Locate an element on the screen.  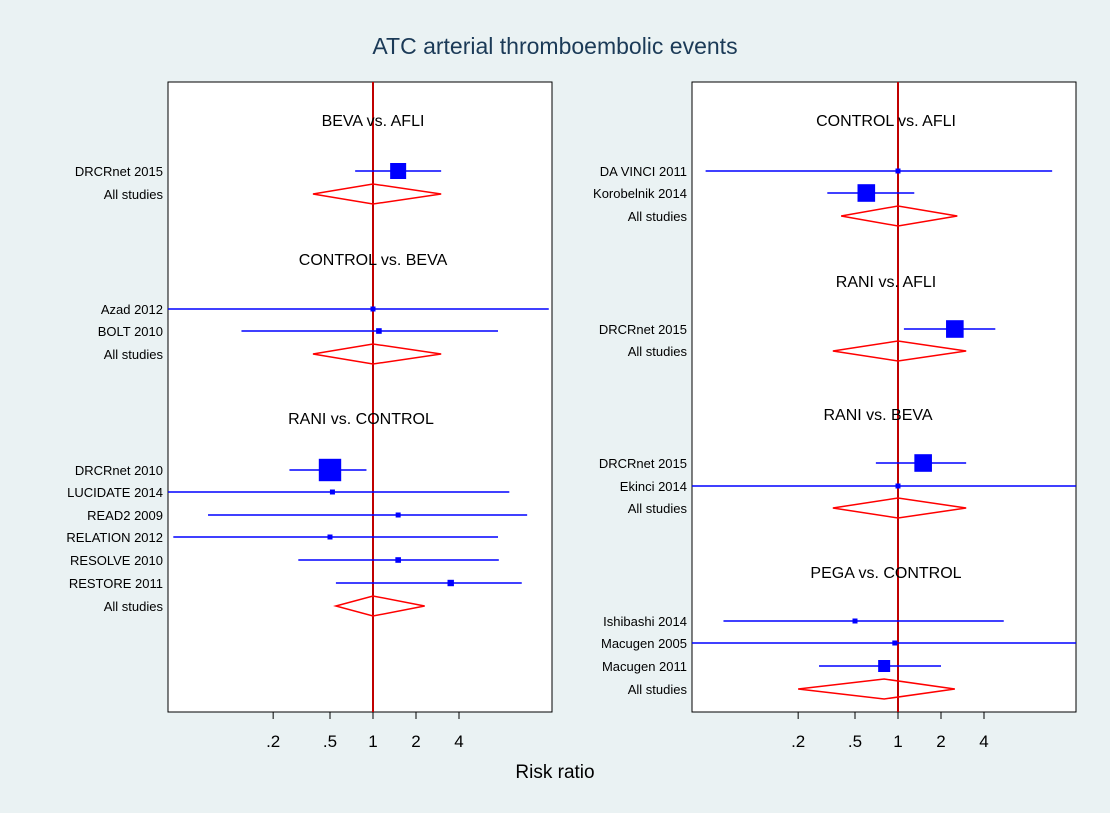
right-group-title: CONTROL vs. AFLI is located at coordinates (886, 121).